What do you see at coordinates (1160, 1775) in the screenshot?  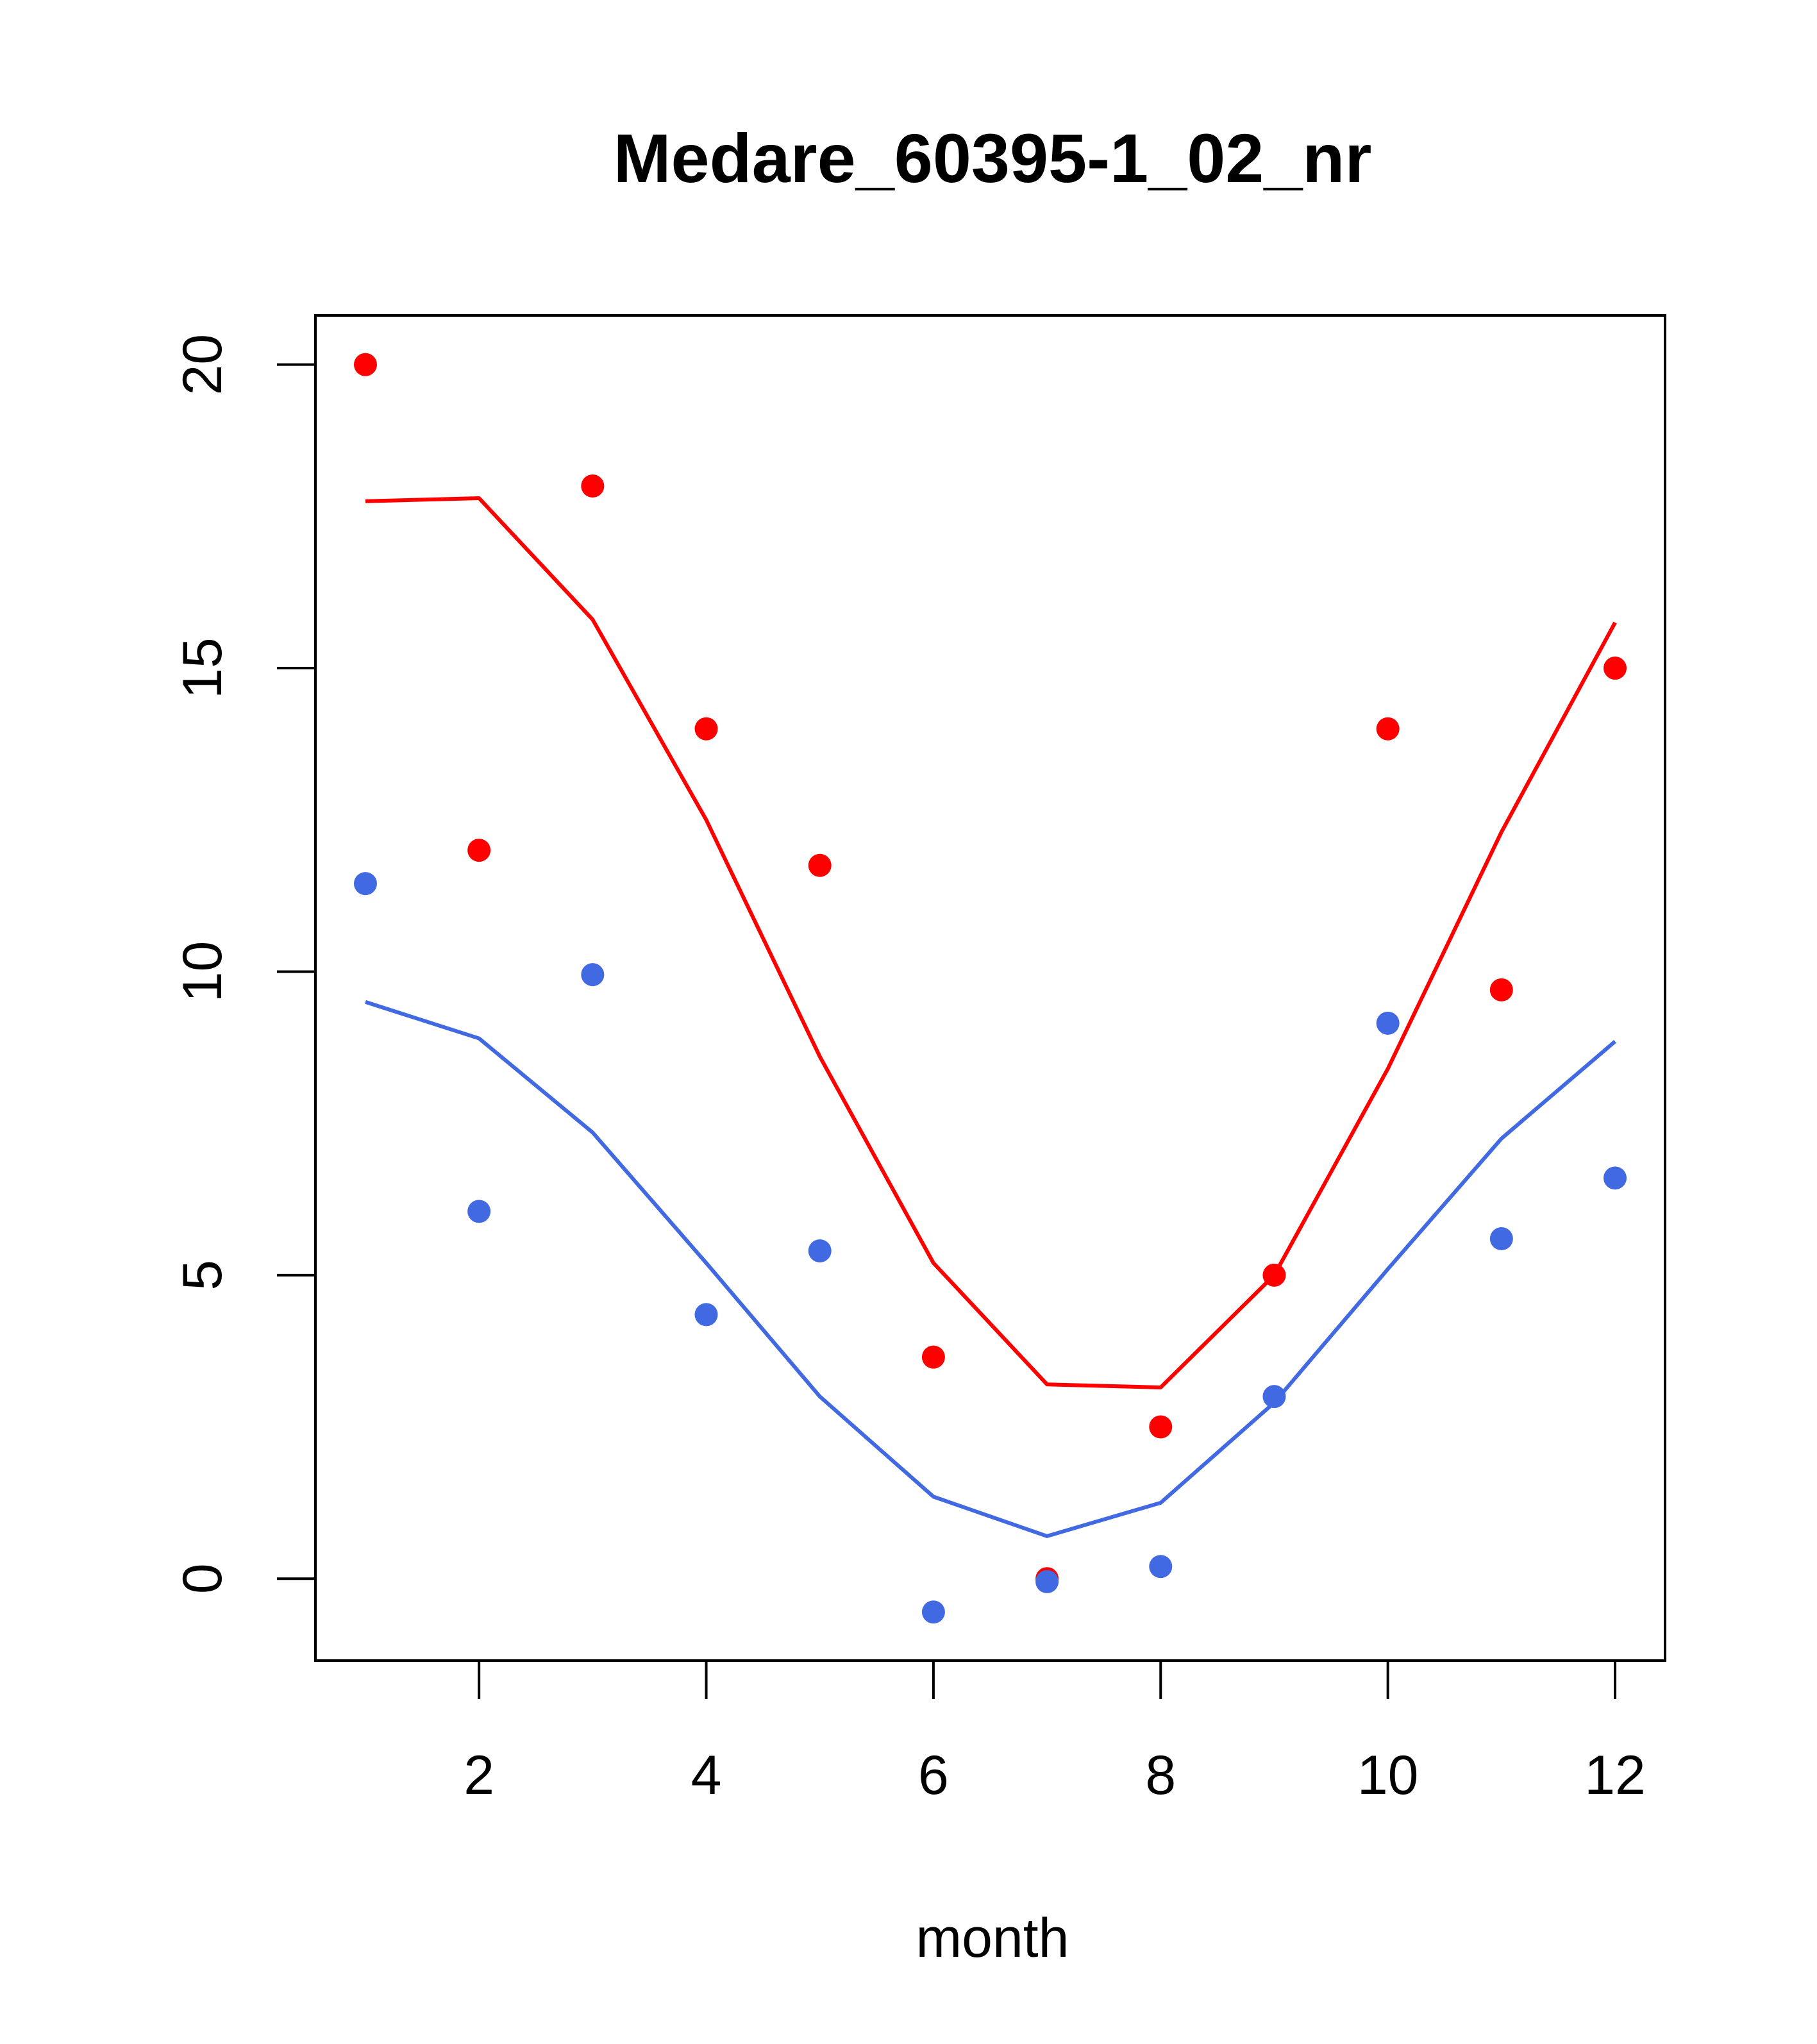 I see `x-tick-label: 8` at bounding box center [1160, 1775].